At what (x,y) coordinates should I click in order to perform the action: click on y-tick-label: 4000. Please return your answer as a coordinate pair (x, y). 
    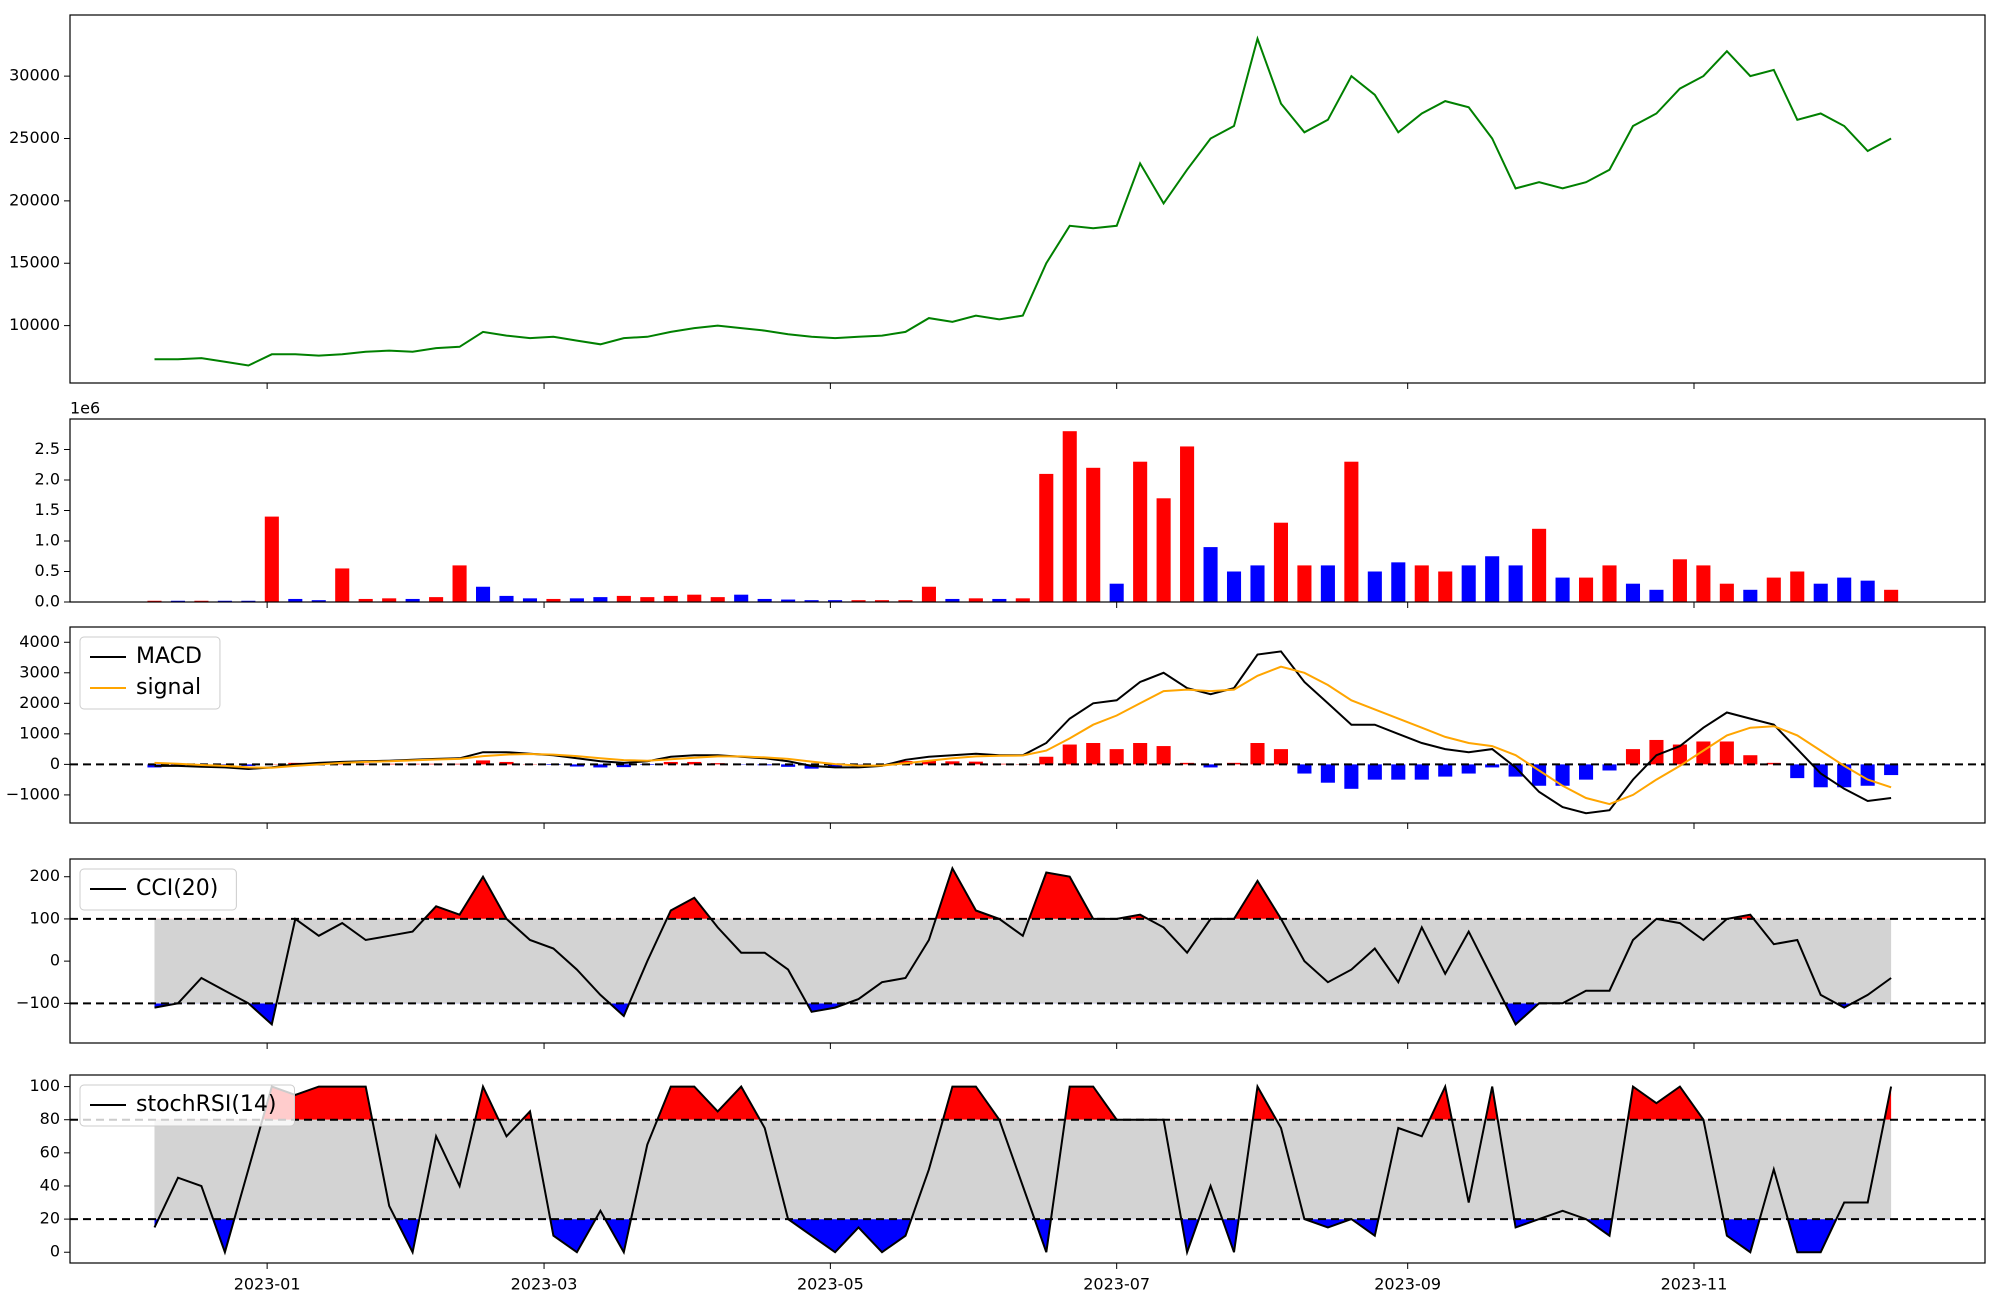
    Looking at the image, I should click on (39, 641).